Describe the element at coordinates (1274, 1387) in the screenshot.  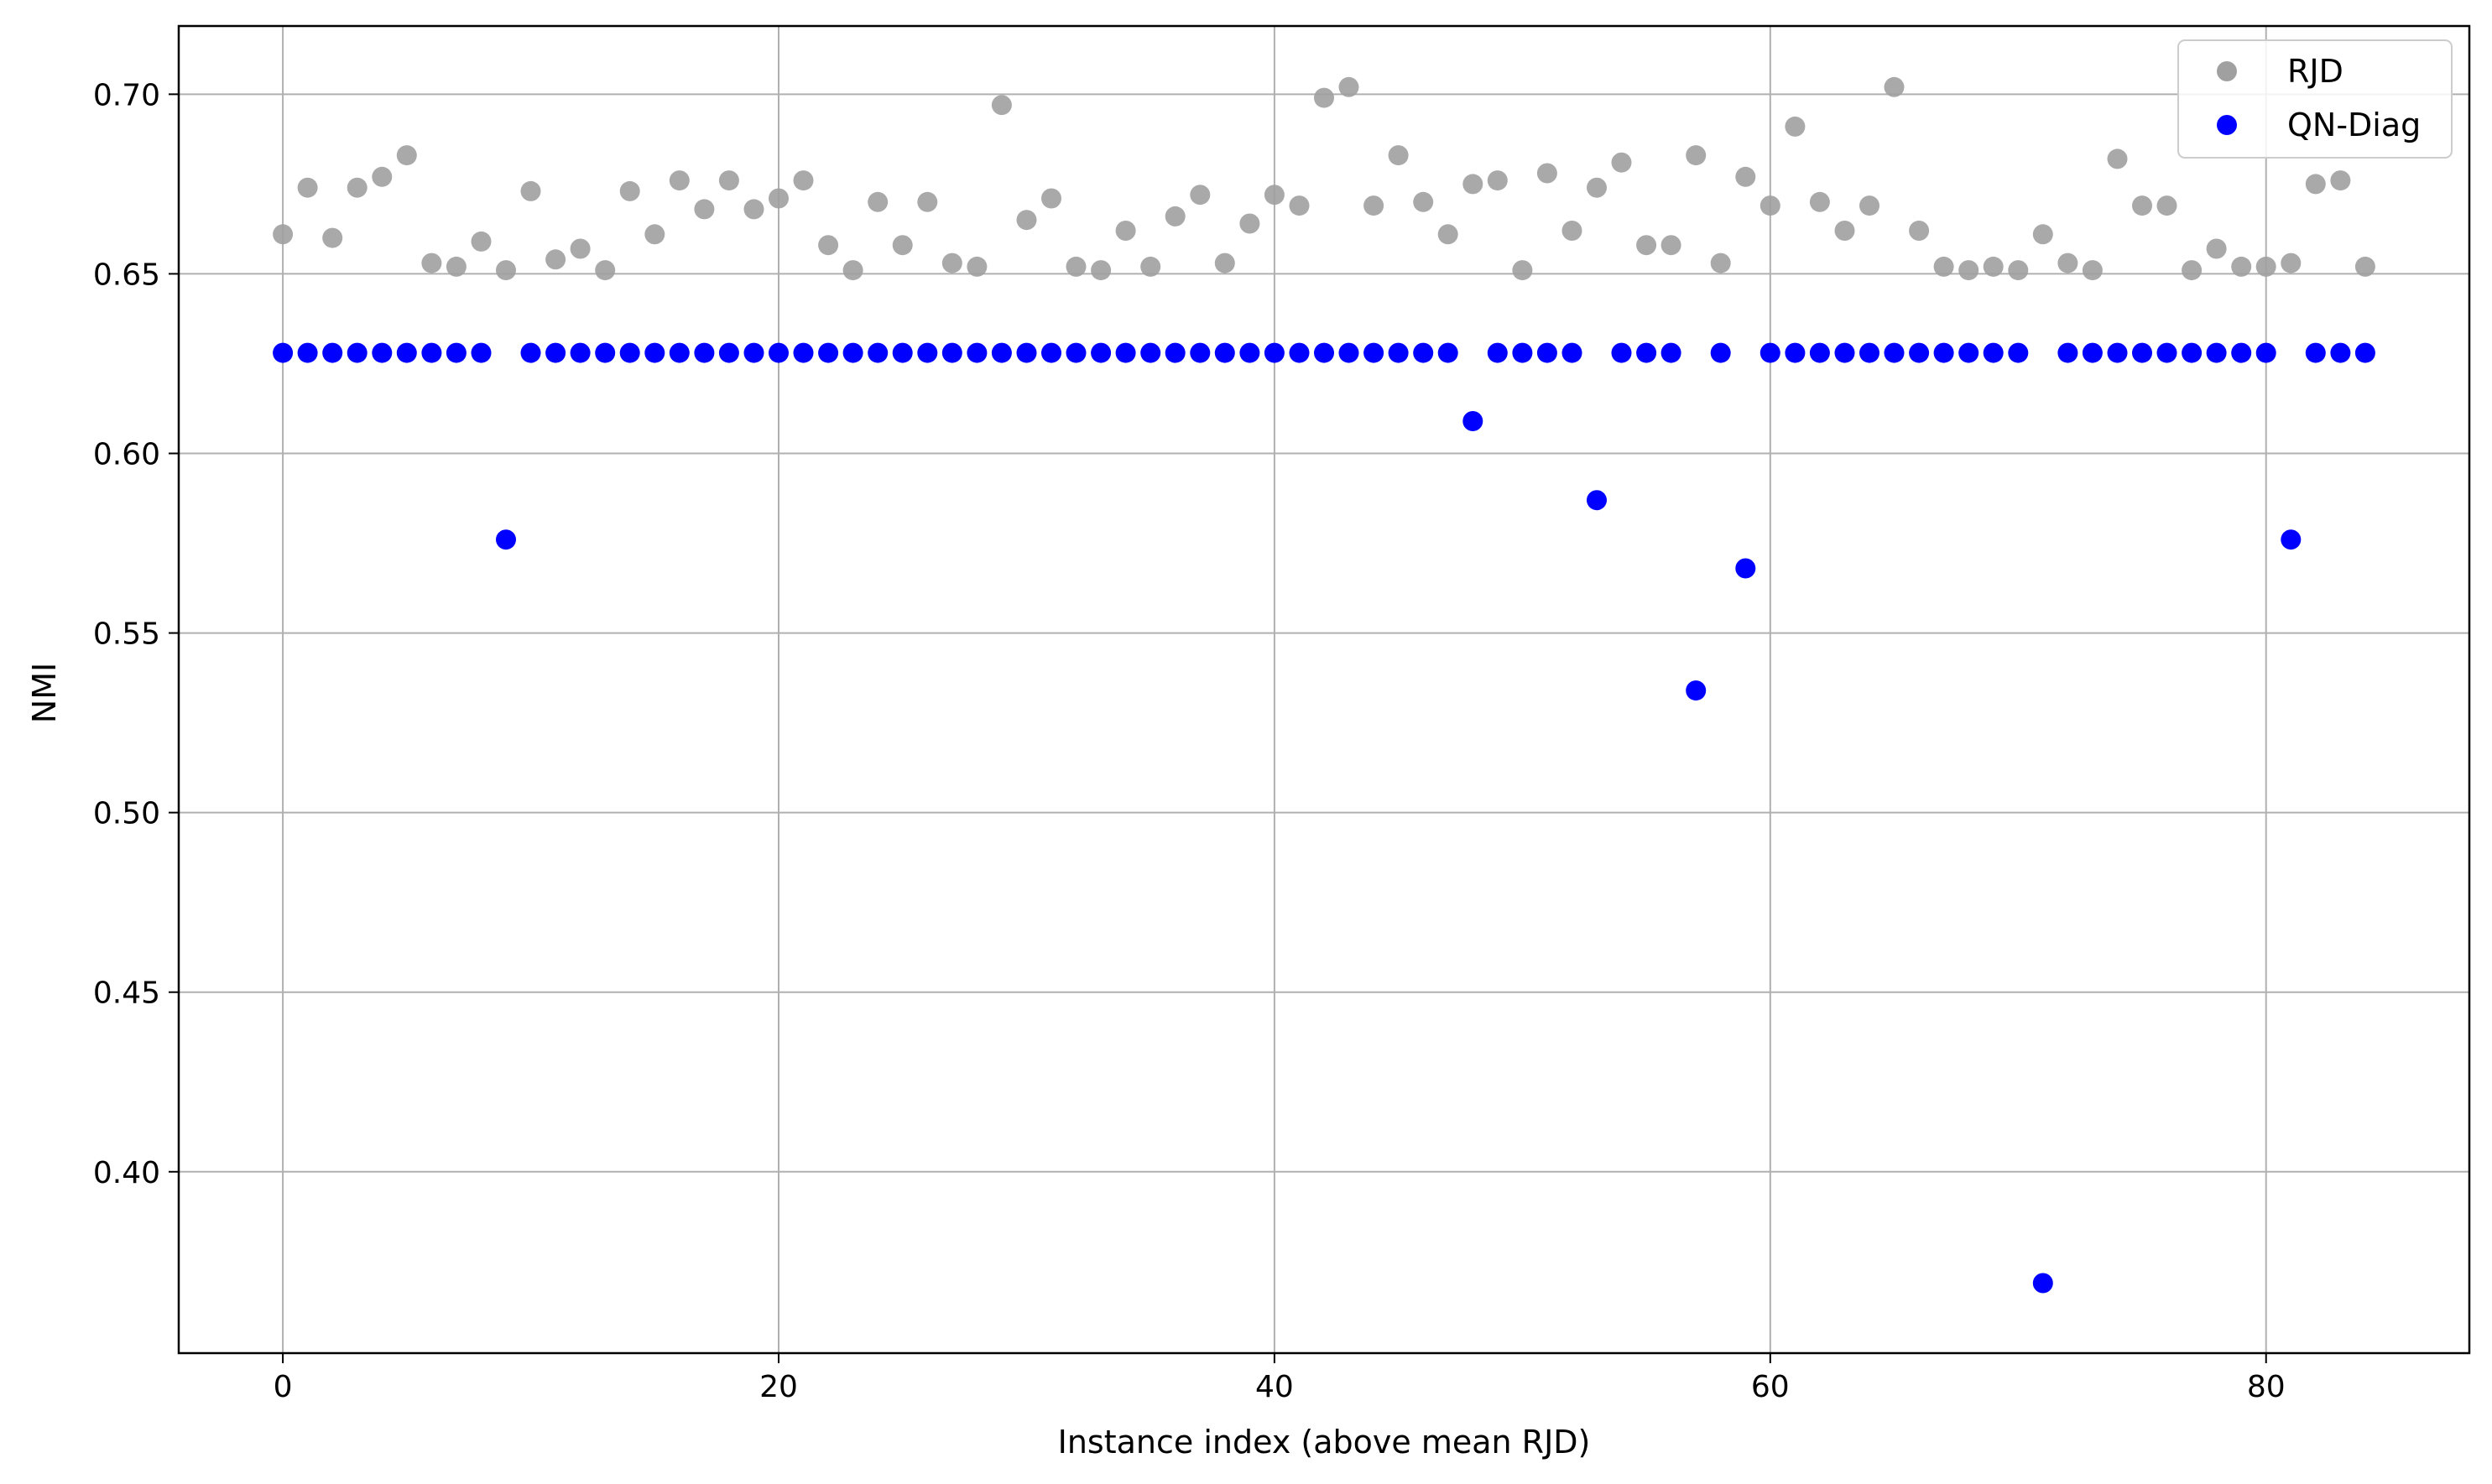
I see `x-tick-label: 40` at that location.